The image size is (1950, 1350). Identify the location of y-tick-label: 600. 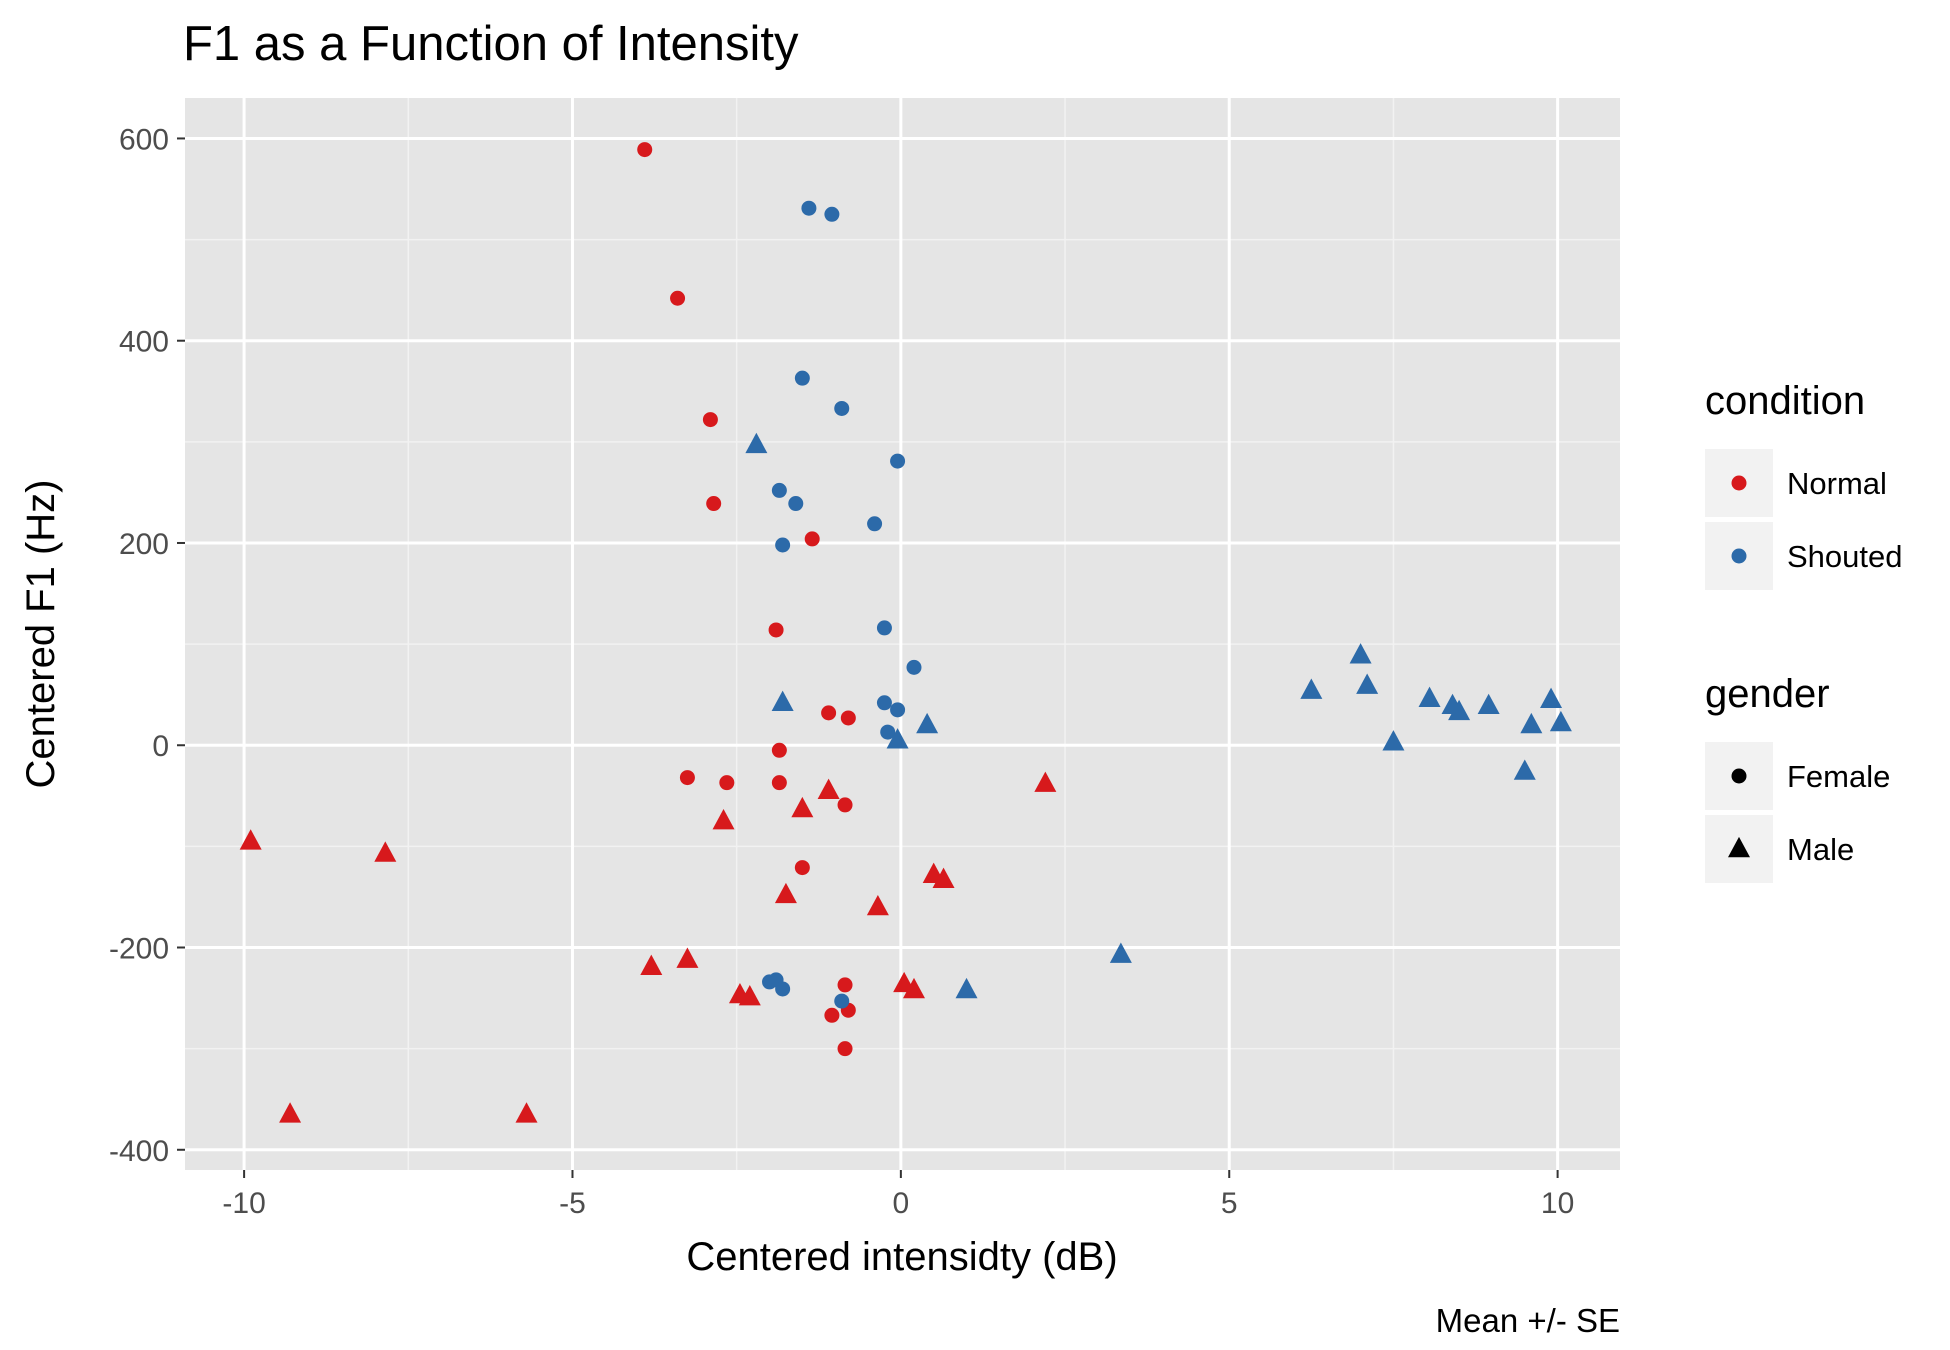
(144, 139).